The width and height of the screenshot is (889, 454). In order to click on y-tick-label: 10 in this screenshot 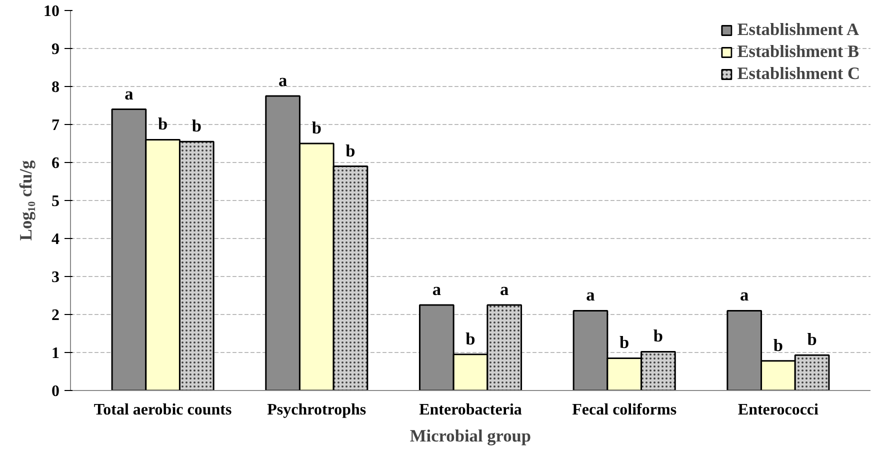, I will do `click(52, 11)`.